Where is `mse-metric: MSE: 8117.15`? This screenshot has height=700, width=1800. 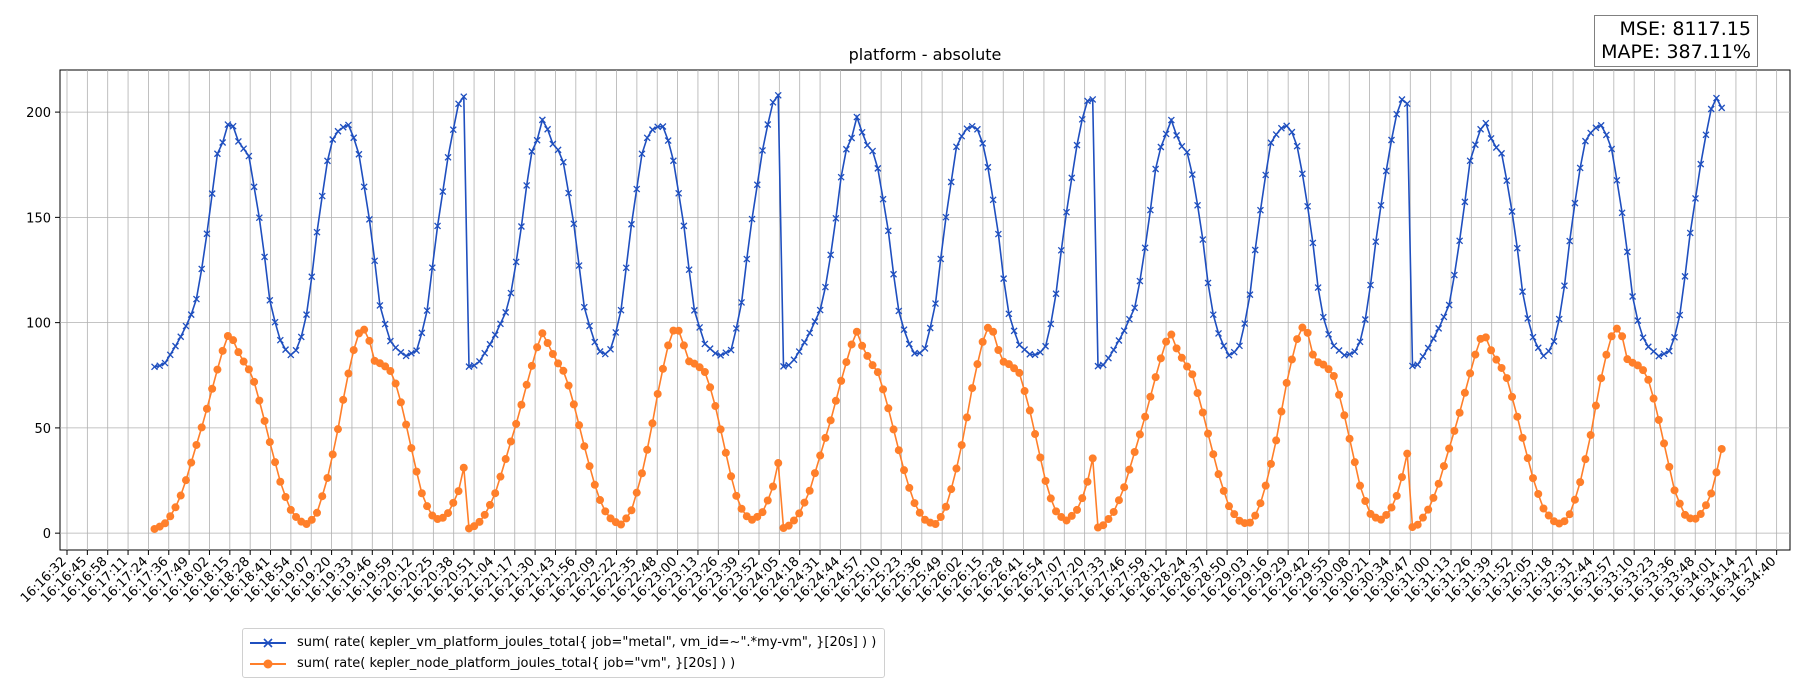 mse-metric: MSE: 8117.15 is located at coordinates (1685, 29).